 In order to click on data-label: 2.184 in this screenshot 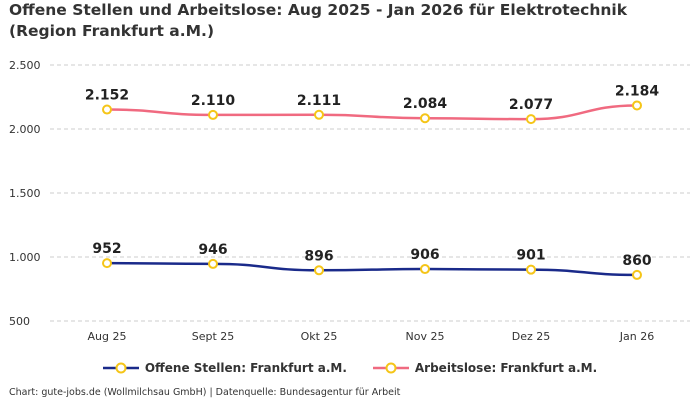, I will do `click(637, 91)`.